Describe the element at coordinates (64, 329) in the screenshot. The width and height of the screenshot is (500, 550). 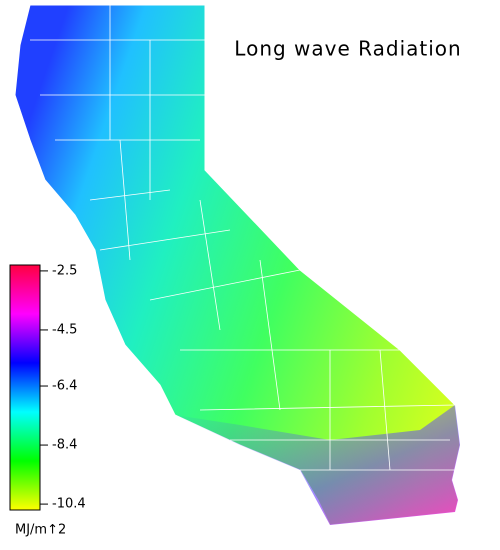
I see `colorbar-tick-label: -4.5` at that location.